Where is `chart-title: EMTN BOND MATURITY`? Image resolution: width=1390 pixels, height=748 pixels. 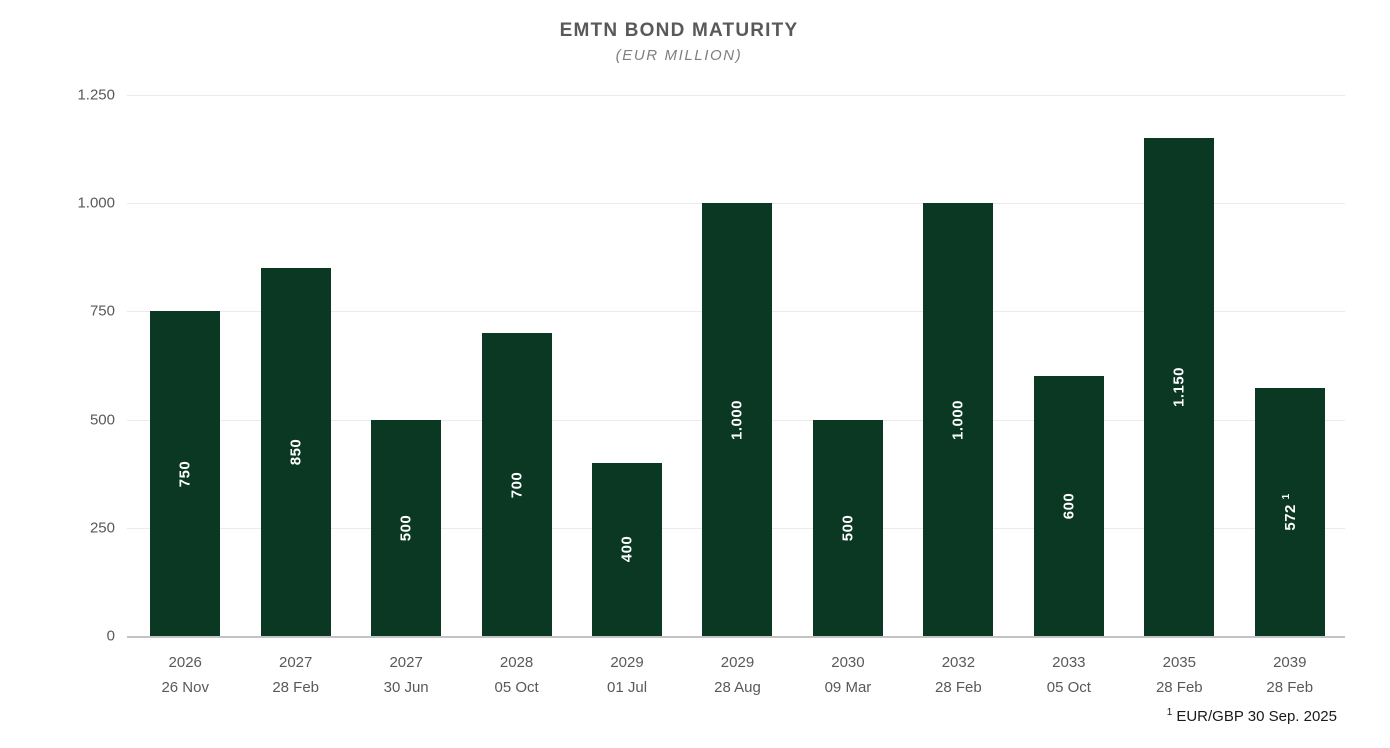 chart-title: EMTN BOND MATURITY is located at coordinates (679, 30).